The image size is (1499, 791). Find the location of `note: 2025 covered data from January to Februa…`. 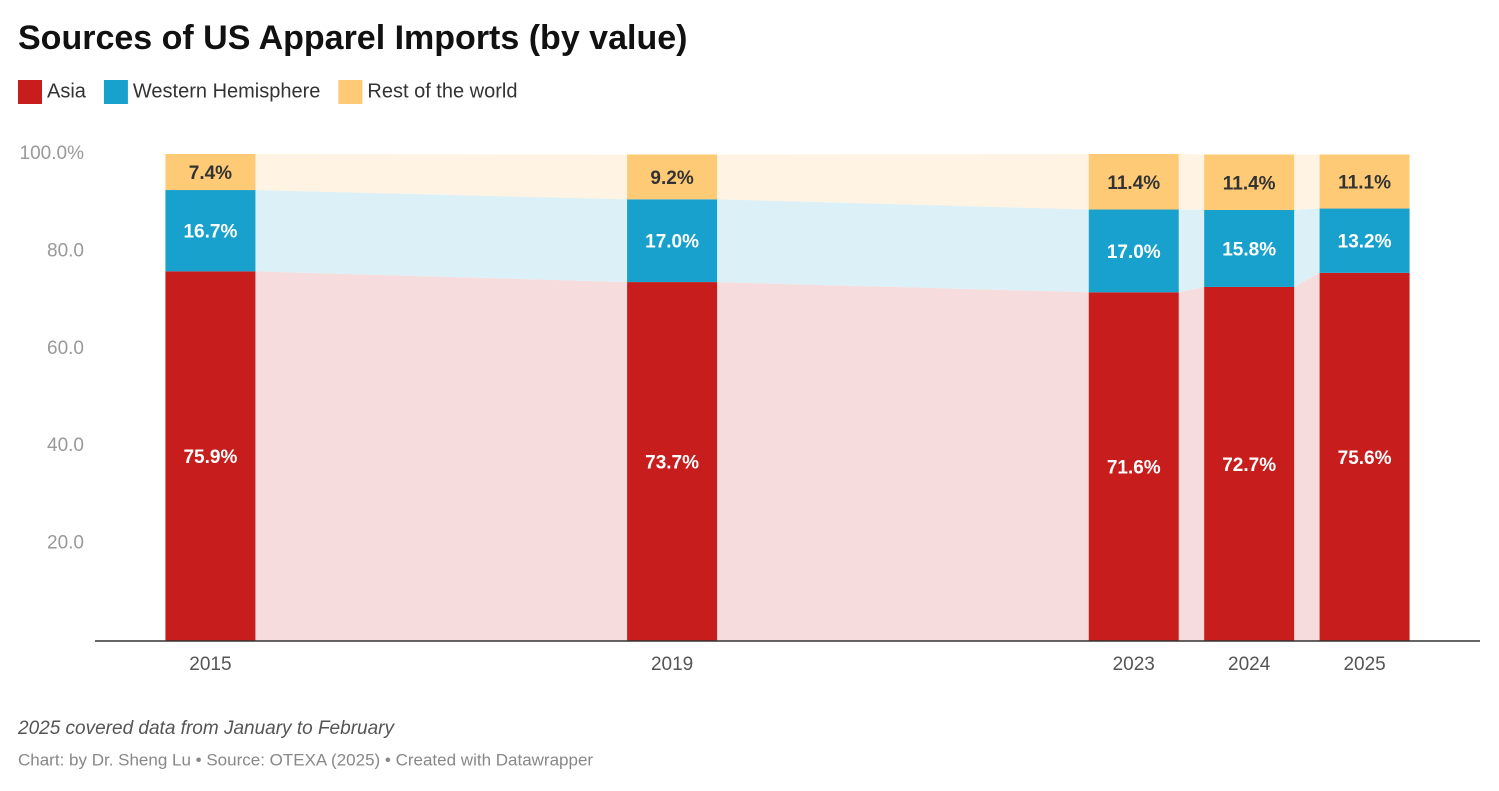

note: 2025 covered data from January to Februa… is located at coordinates (206, 728).